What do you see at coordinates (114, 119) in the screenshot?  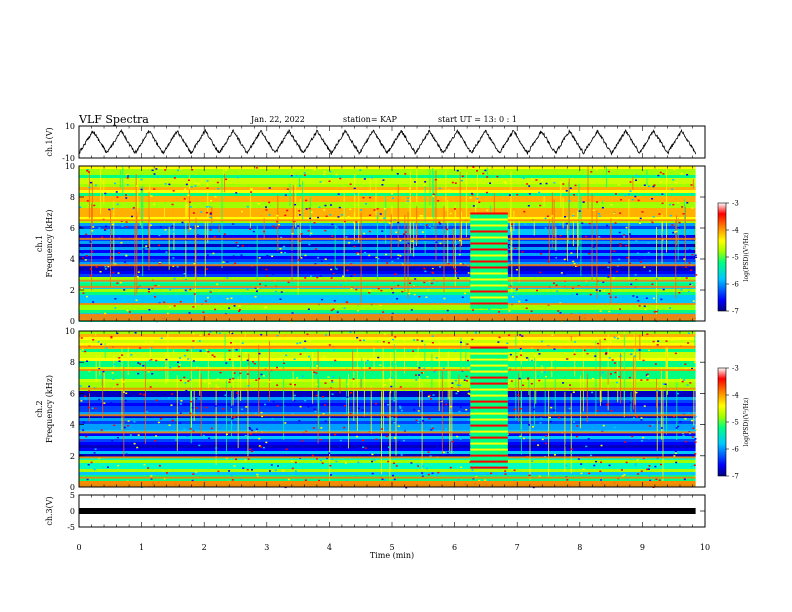 I see `chart-title: VLF Spectra` at bounding box center [114, 119].